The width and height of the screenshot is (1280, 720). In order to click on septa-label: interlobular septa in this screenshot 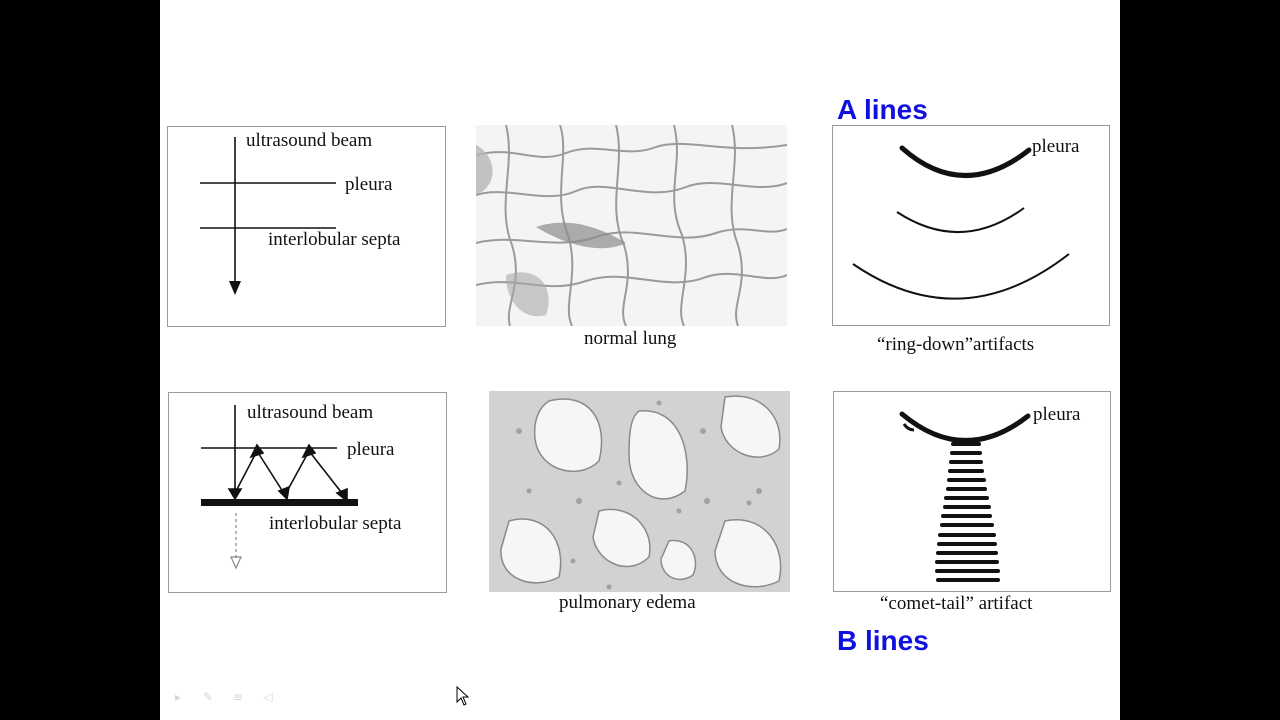, I will do `click(334, 239)`.